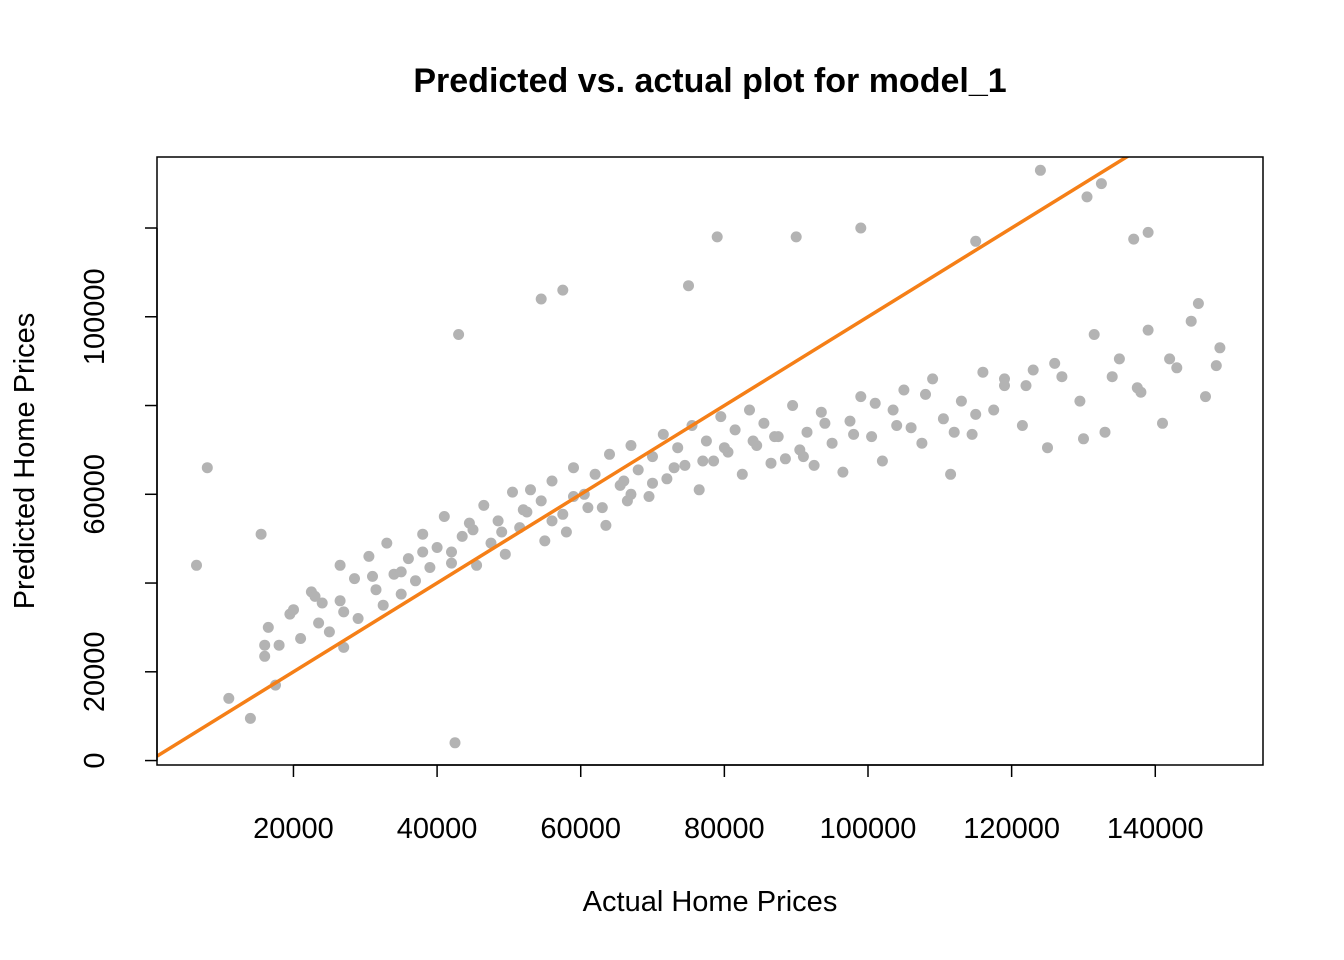 The width and height of the screenshot is (1344, 960). Describe the element at coordinates (868, 829) in the screenshot. I see `x-tick-label: 100000` at that location.